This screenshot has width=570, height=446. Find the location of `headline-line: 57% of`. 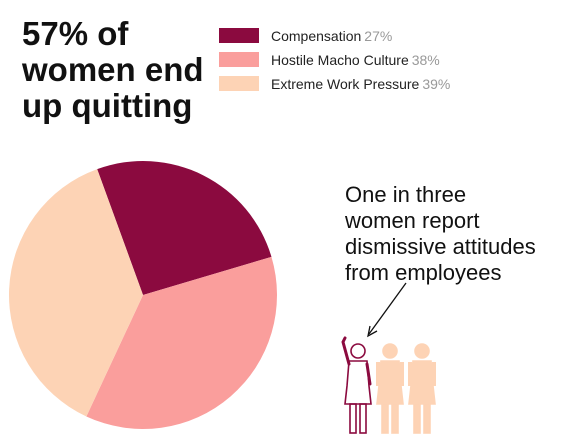

headline-line: 57% of is located at coordinates (75, 33).